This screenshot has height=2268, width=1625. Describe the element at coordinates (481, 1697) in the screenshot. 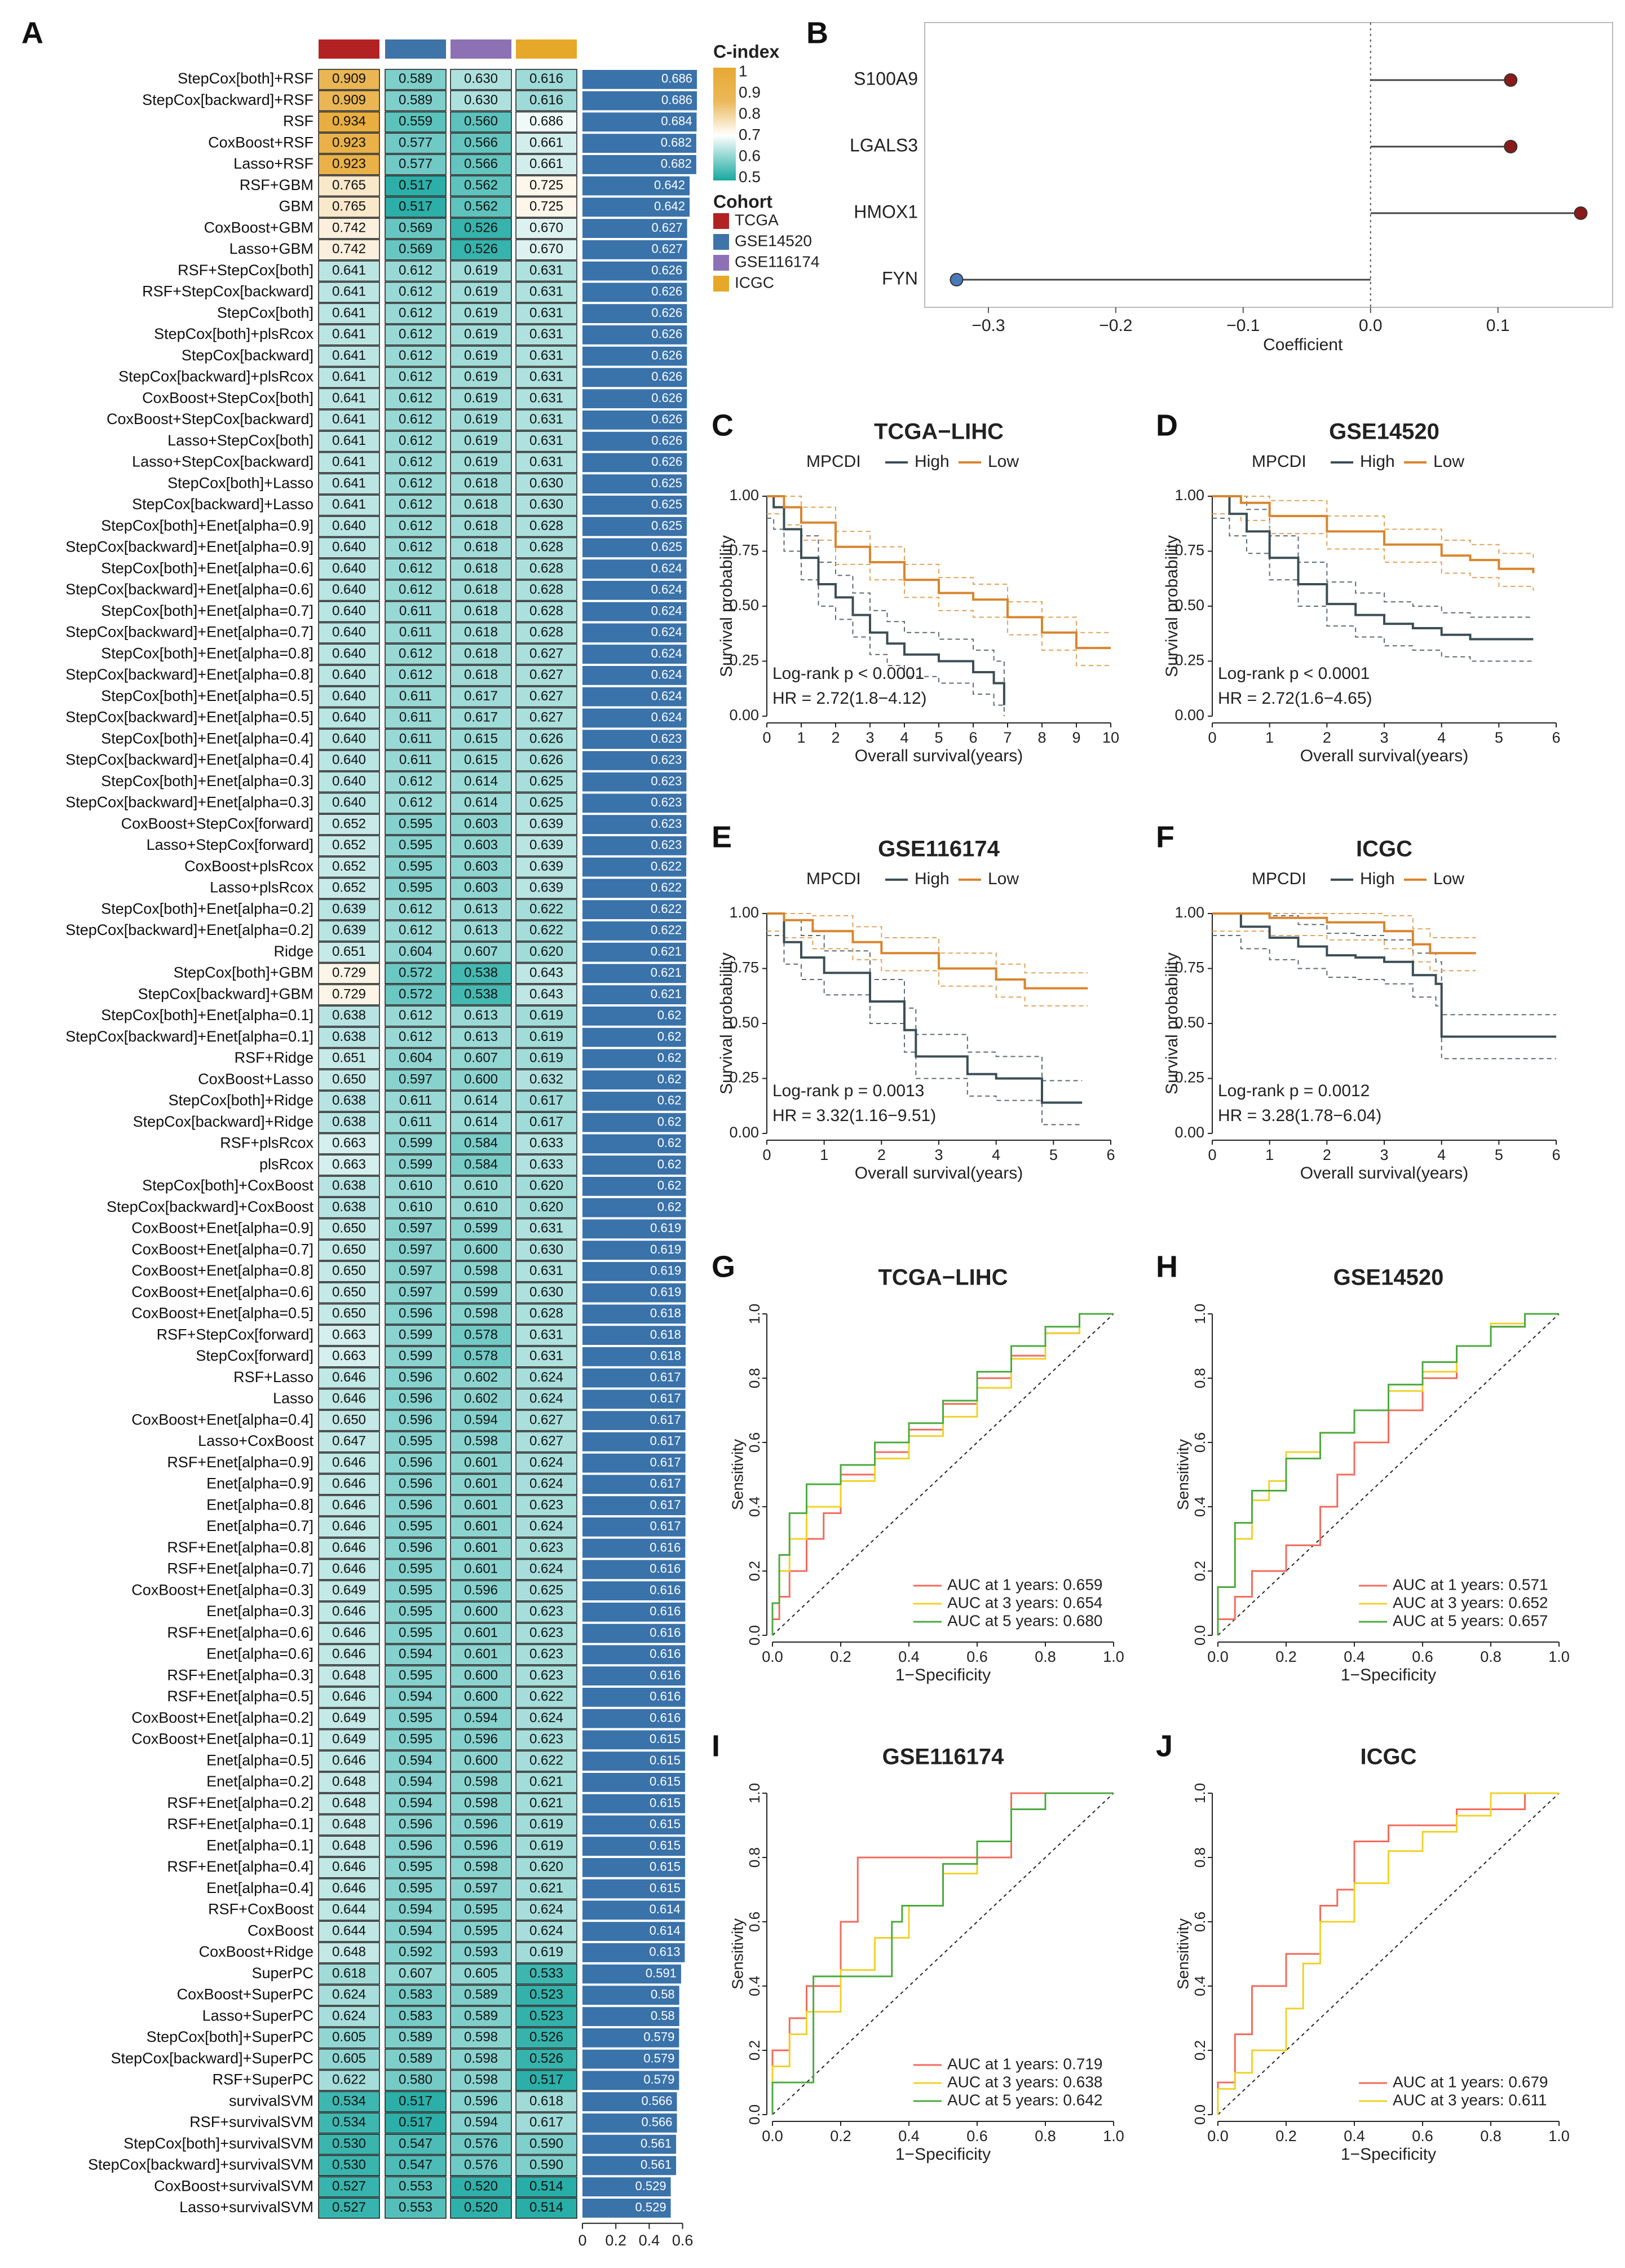

I see `cell-value: 0.600` at that location.